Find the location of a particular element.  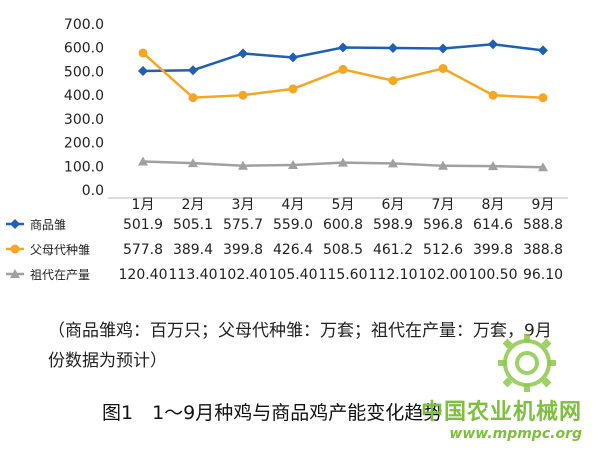

x-tick-label: 8月 is located at coordinates (493, 205).